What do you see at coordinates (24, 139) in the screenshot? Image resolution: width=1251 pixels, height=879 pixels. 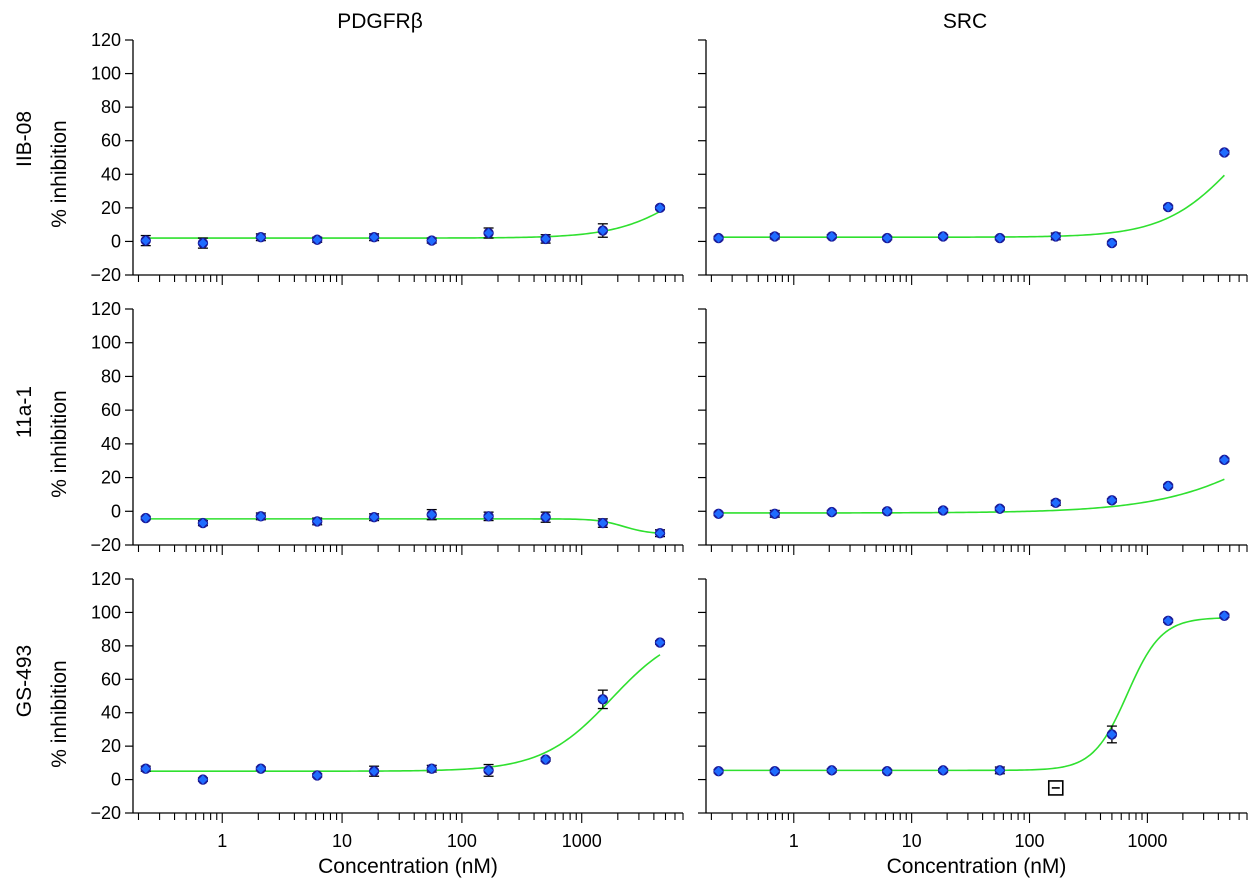 I see `row-label-iib-08: IIB-08` at bounding box center [24, 139].